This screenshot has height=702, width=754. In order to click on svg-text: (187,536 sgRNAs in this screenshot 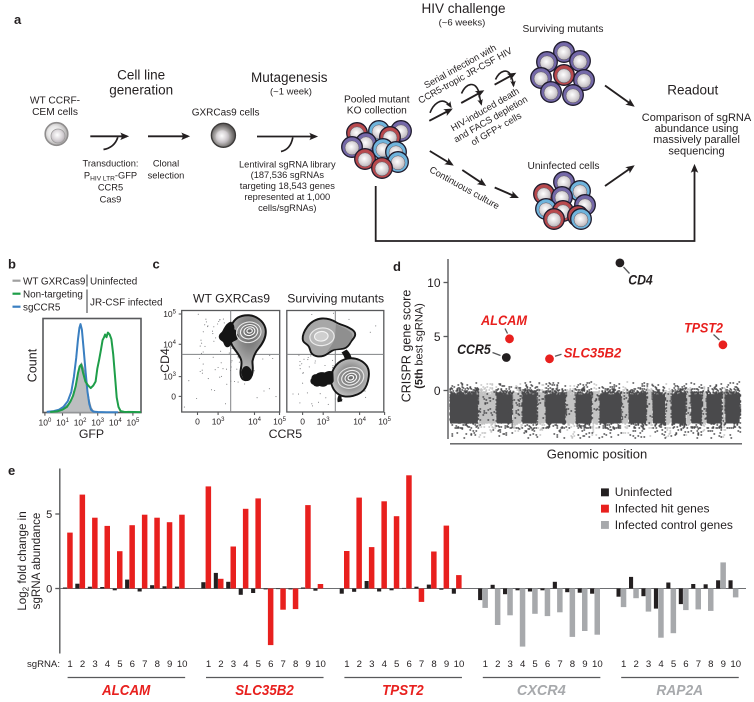, I will do `click(288, 175)`.